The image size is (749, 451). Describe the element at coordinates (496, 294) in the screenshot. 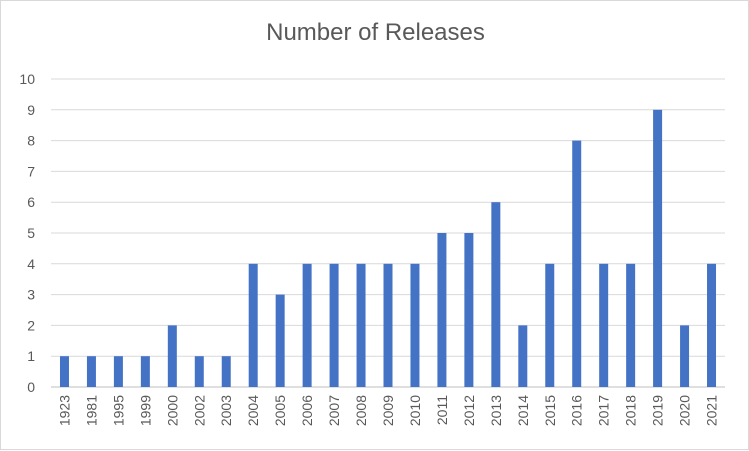

I see `bar-2013` at that location.